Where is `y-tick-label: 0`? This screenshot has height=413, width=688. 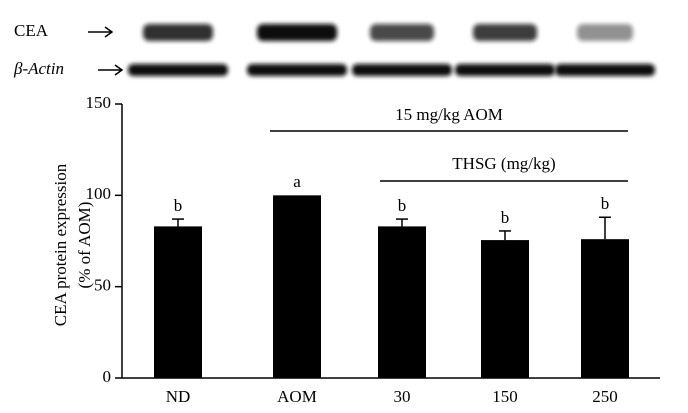 y-tick-label: 0 is located at coordinates (107, 376).